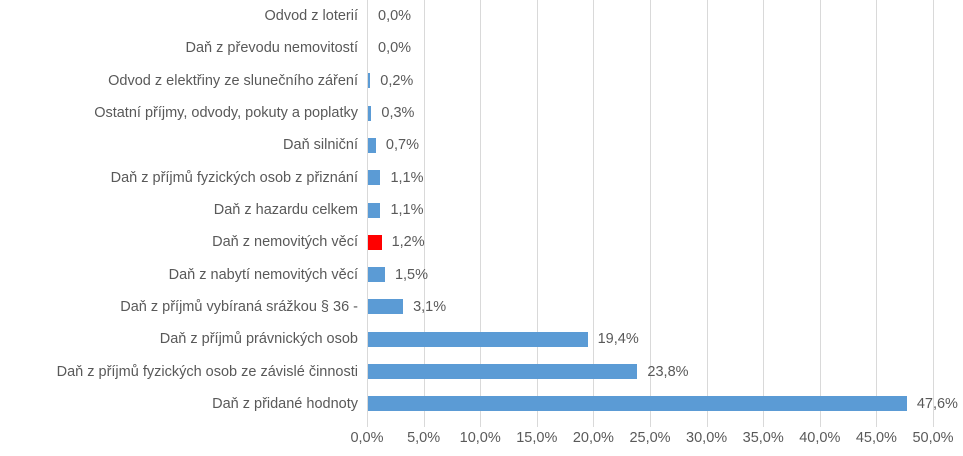  What do you see at coordinates (481, 210) in the screenshot?
I see `gridline-10,0%` at bounding box center [481, 210].